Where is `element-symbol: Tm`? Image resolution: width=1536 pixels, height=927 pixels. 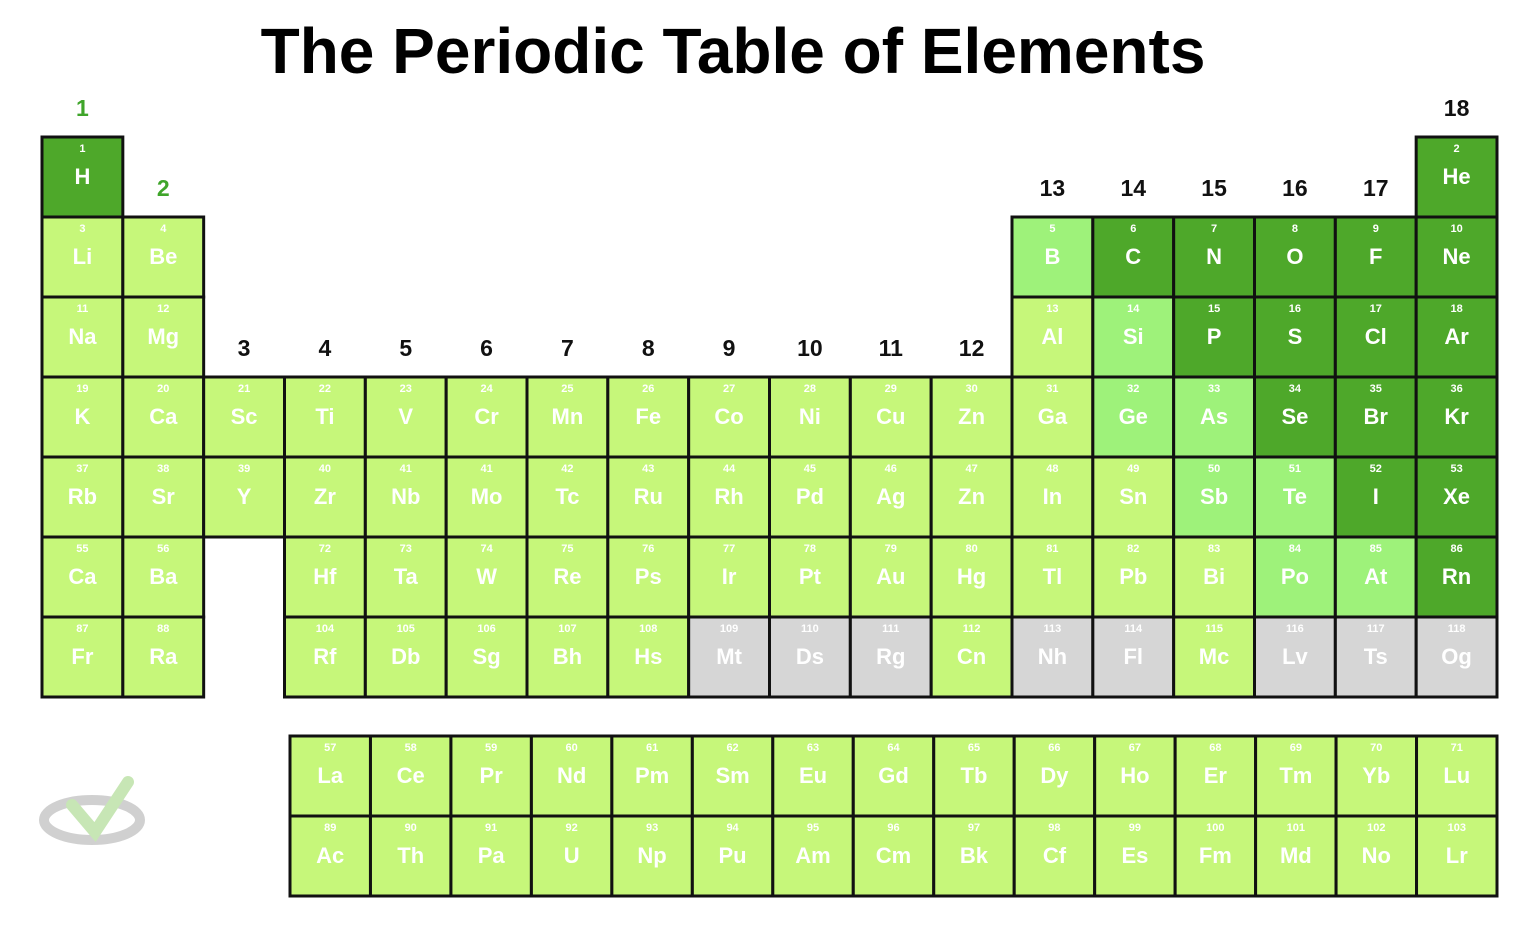 element-symbol: Tm is located at coordinates (1295, 775).